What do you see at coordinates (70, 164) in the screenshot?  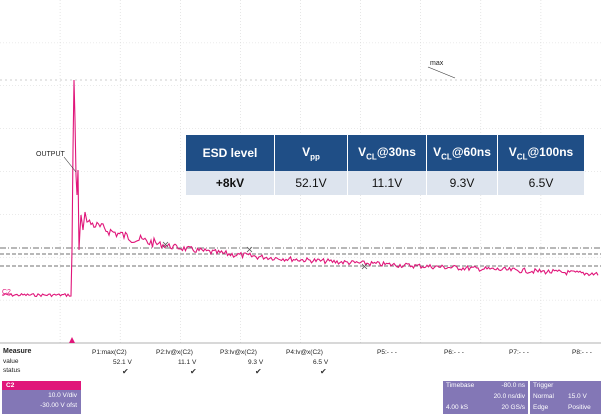 I see `output-leader` at bounding box center [70, 164].